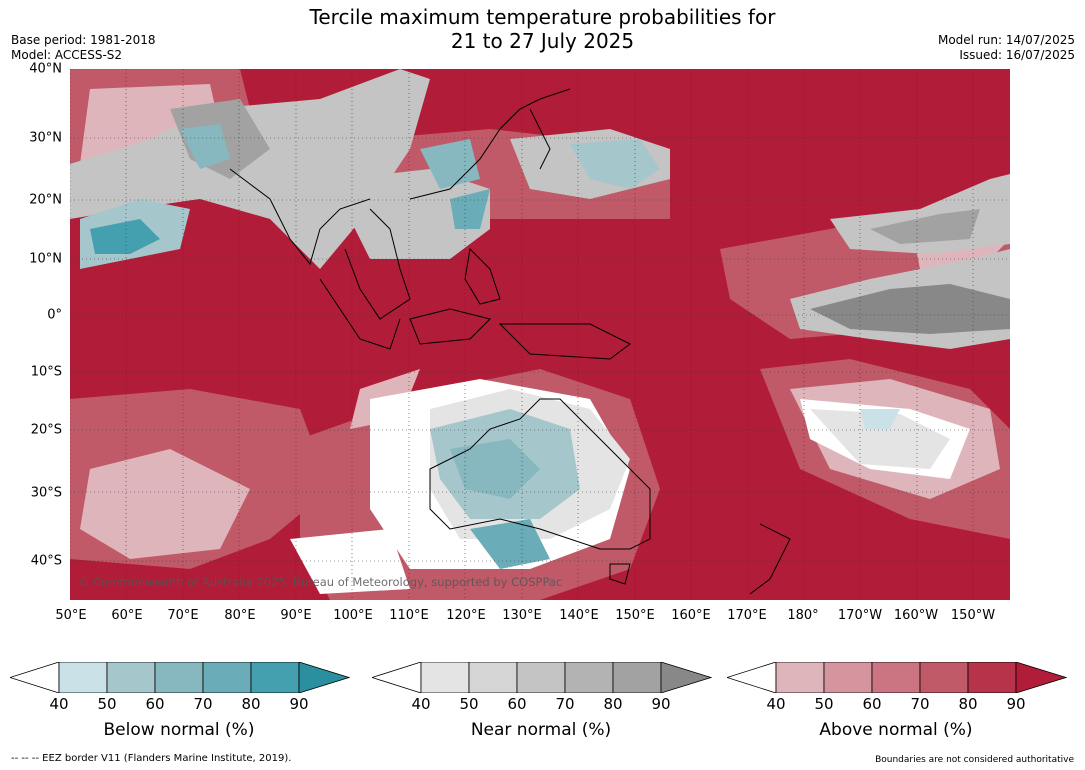 The height and width of the screenshot is (770, 1085). Describe the element at coordinates (409, 615) in the screenshot. I see `lon-label: 110°E` at that location.